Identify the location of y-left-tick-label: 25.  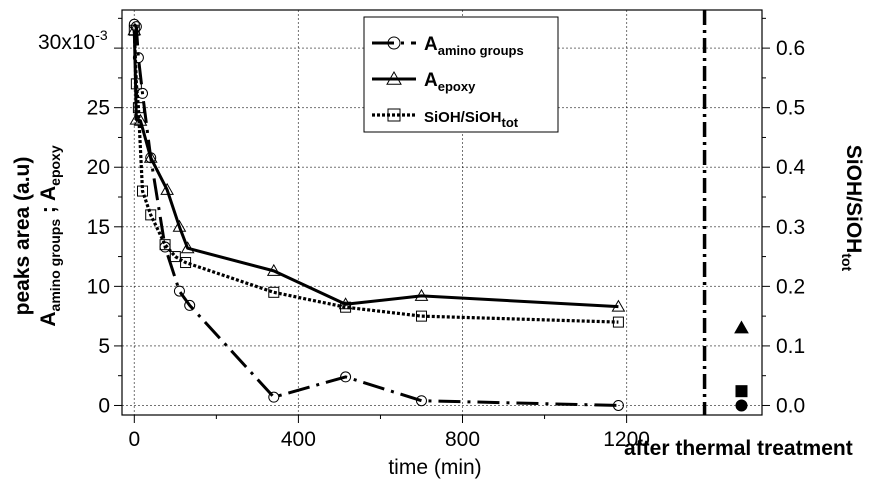
(98, 108).